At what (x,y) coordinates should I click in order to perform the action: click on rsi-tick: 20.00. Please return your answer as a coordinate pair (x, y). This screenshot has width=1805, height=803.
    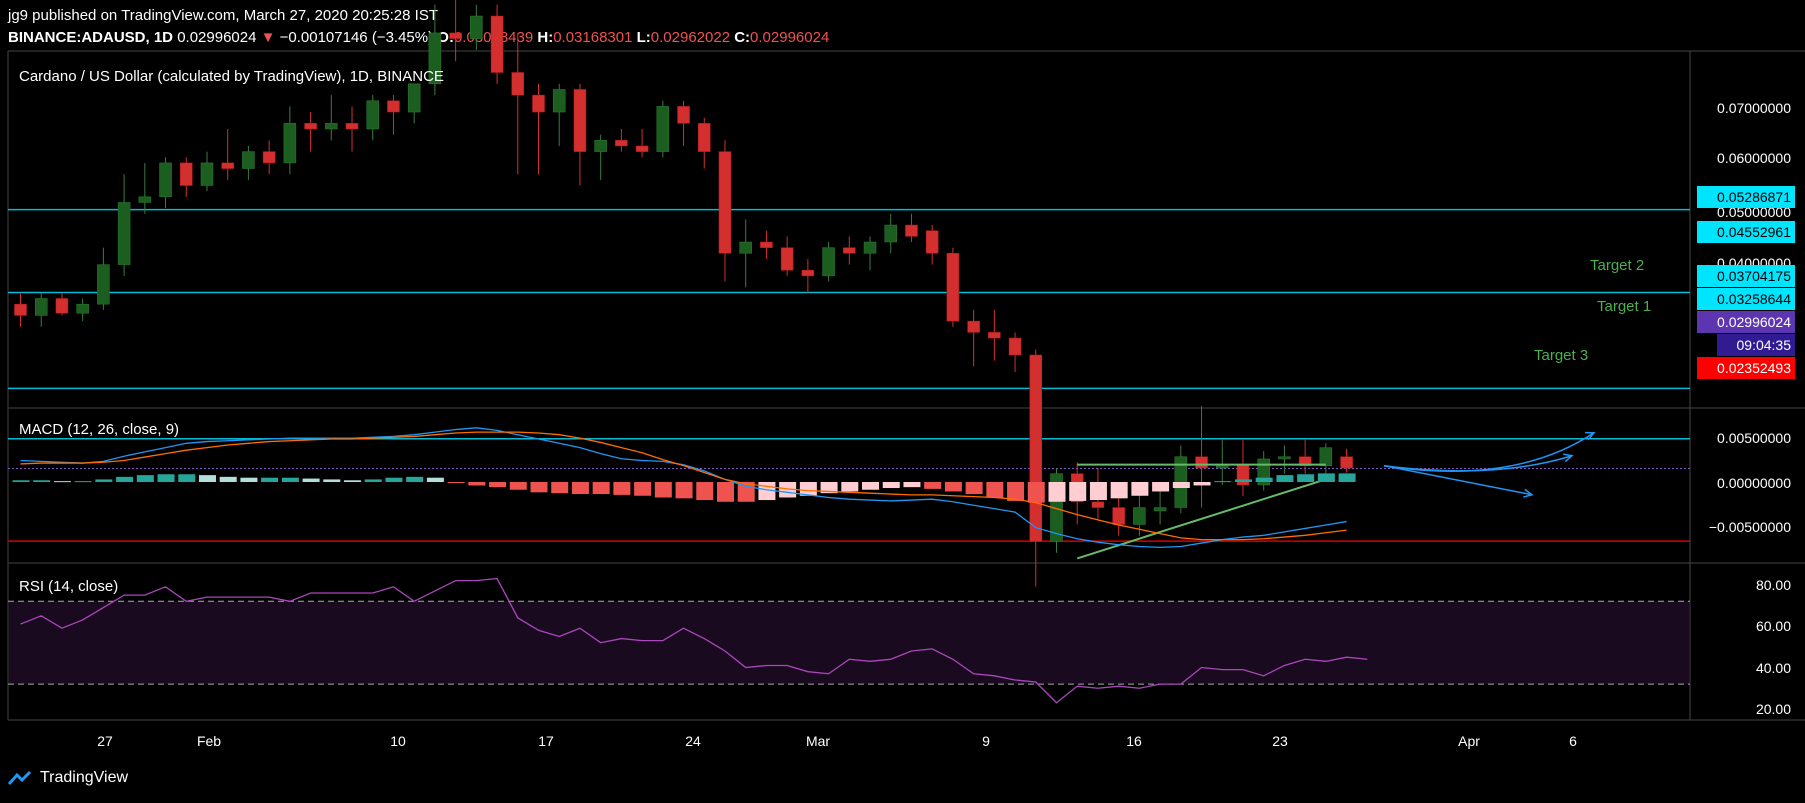
    Looking at the image, I should click on (1773, 709).